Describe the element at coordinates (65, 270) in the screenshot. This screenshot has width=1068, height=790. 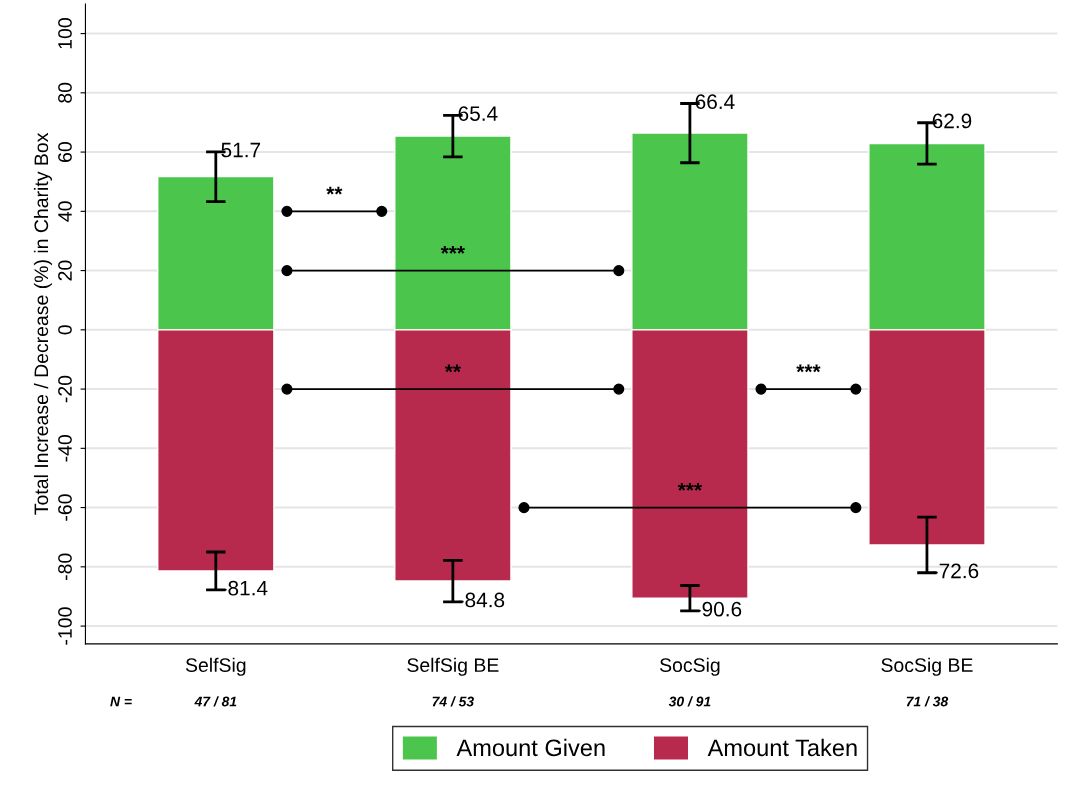
I see `y-tick-label: 20` at that location.